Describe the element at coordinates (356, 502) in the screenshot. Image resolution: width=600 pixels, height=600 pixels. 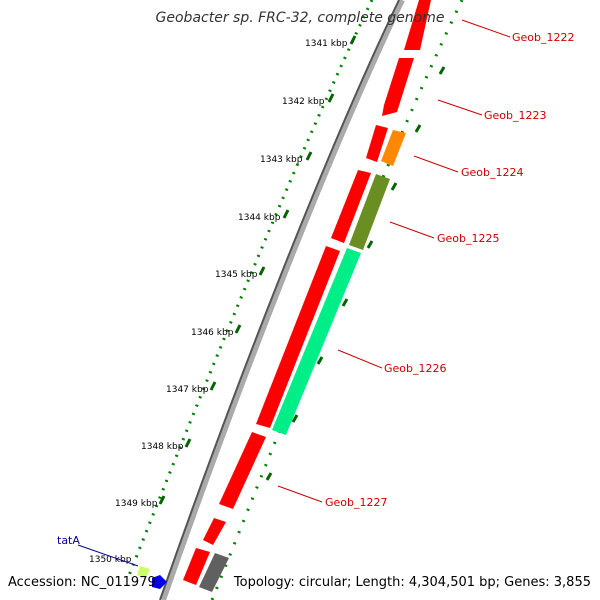
I see `gene-label: Geob_1227` at that location.